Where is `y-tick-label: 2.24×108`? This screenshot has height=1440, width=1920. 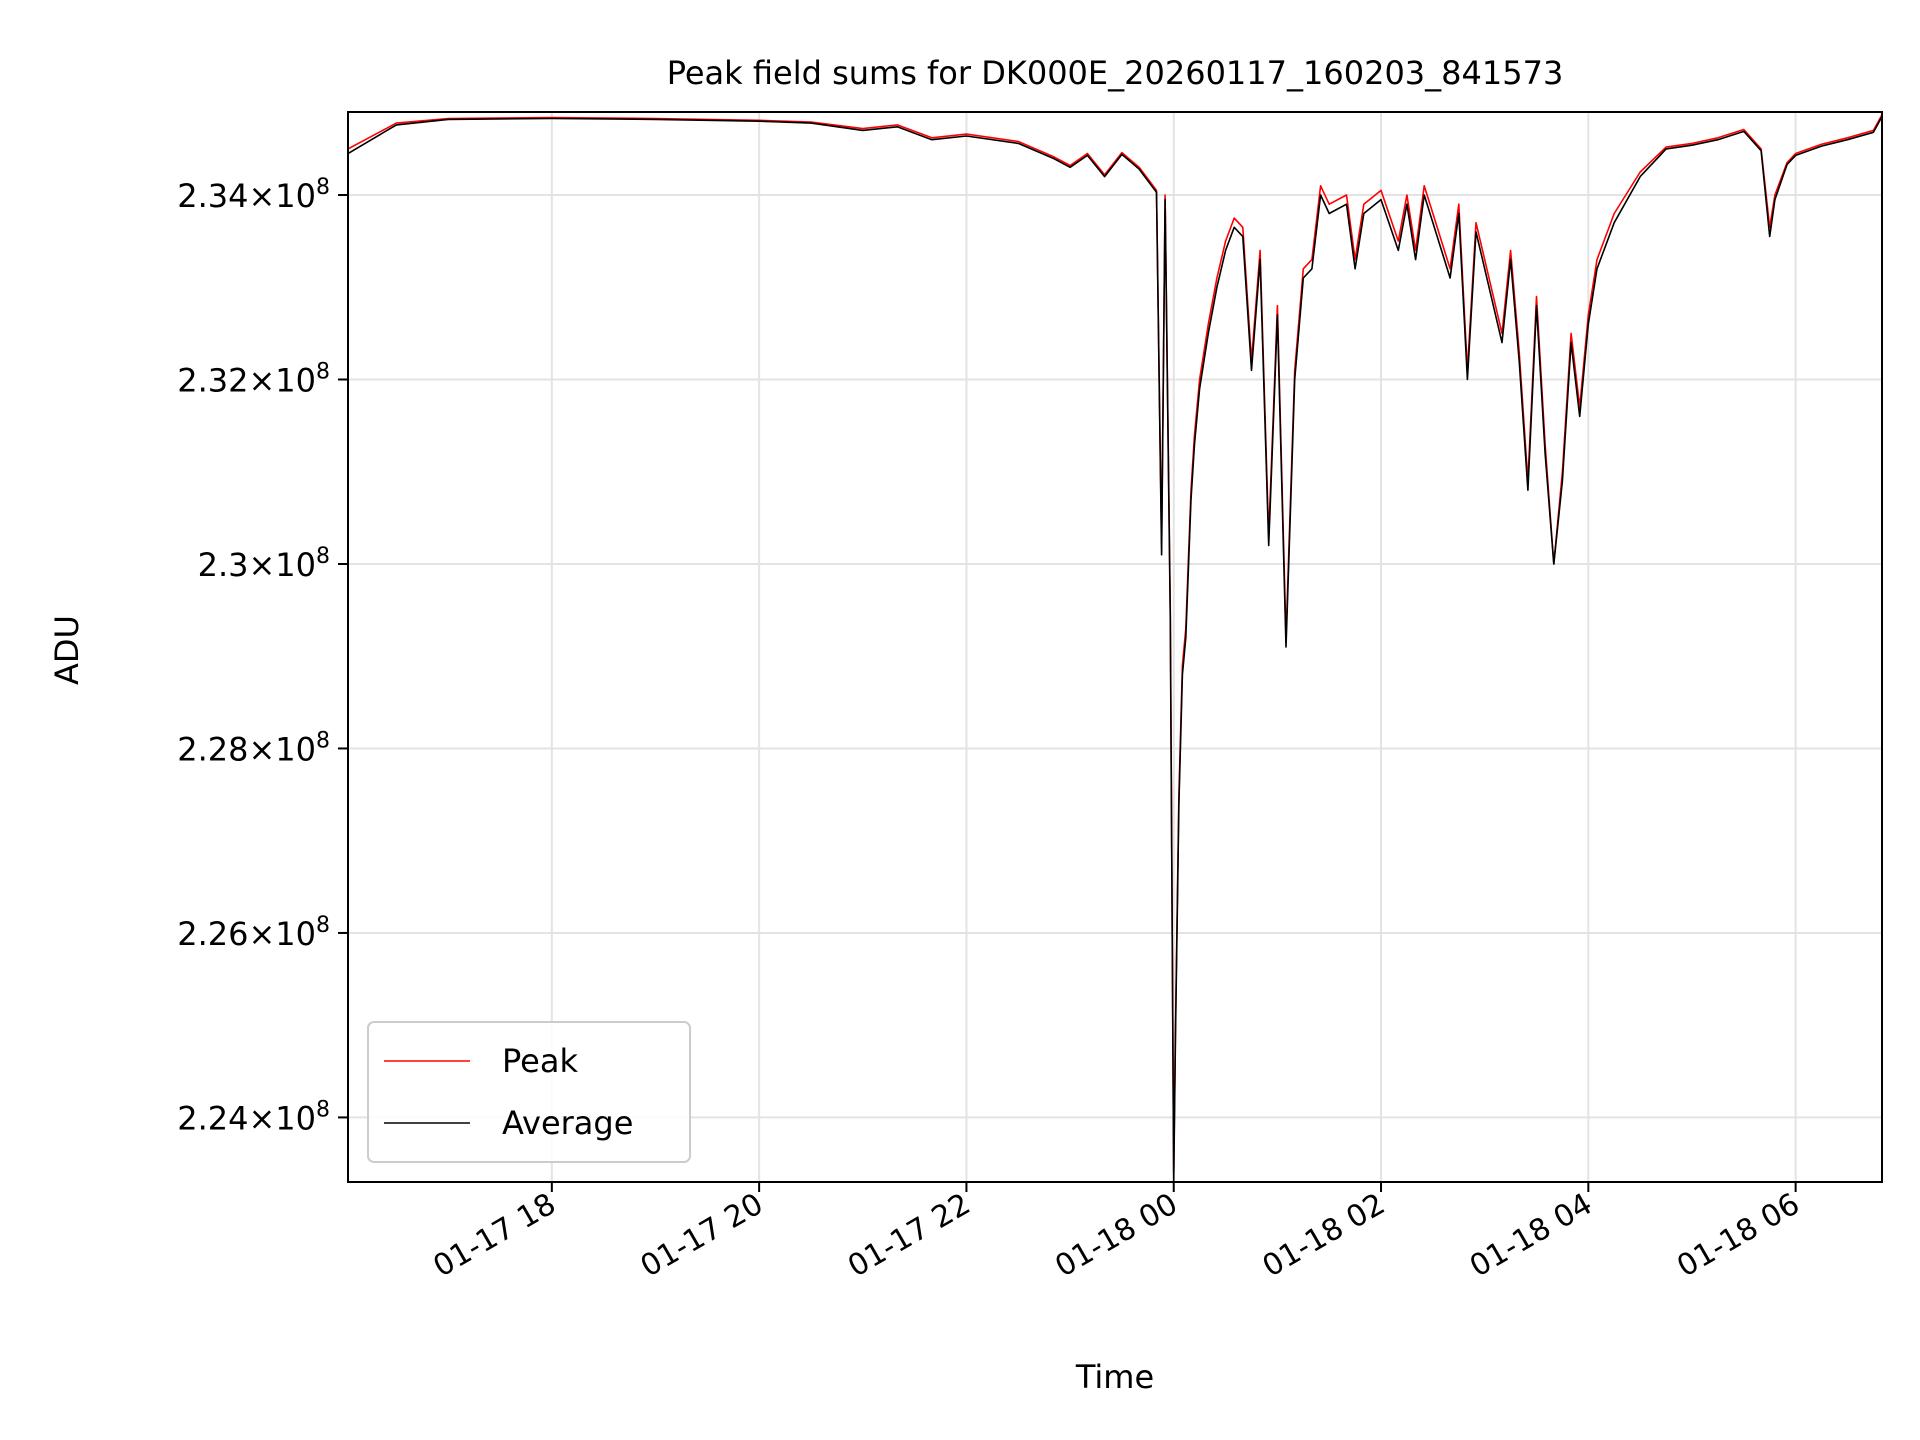 y-tick-label: 2.24×108 is located at coordinates (253, 1117).